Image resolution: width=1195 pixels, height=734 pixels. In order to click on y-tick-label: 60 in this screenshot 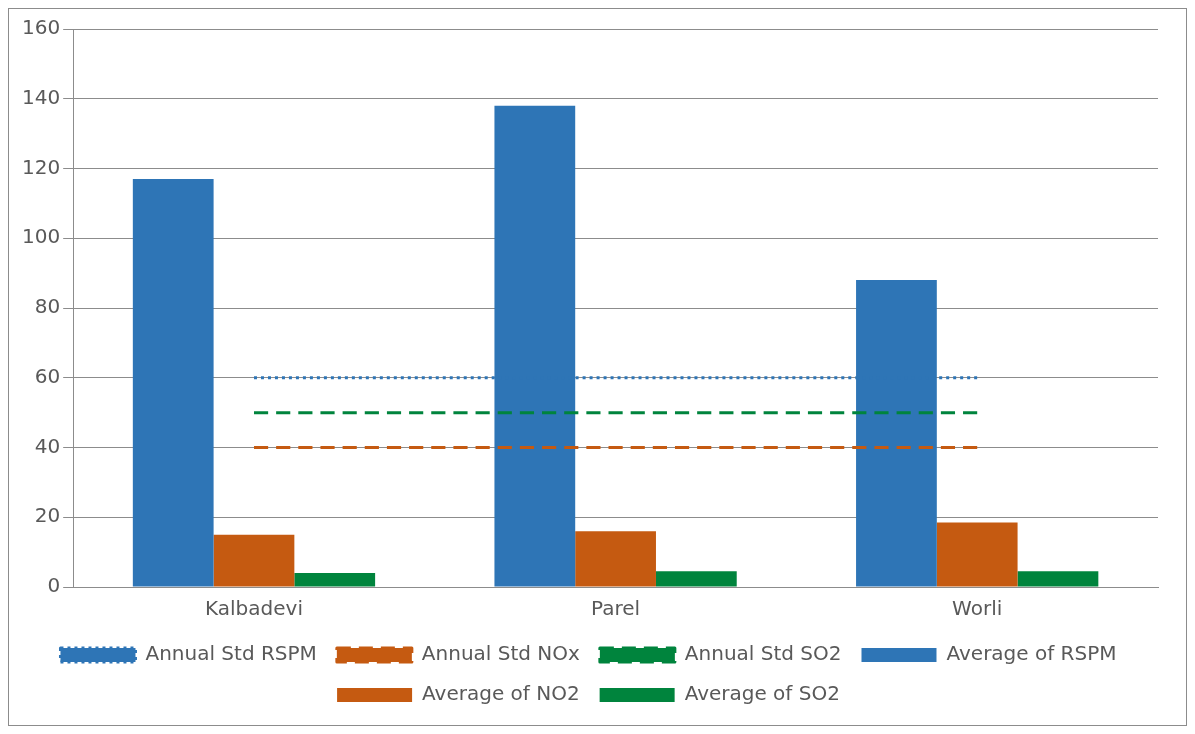, I will do `click(47, 375)`.